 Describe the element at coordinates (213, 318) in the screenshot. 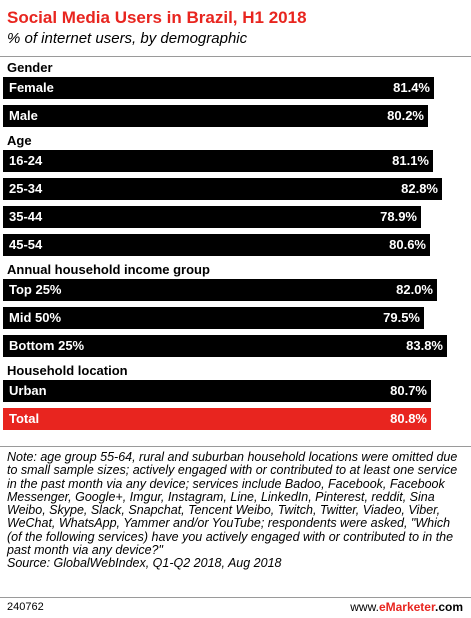

I see `bar: Mid 50% 79.5%` at that location.